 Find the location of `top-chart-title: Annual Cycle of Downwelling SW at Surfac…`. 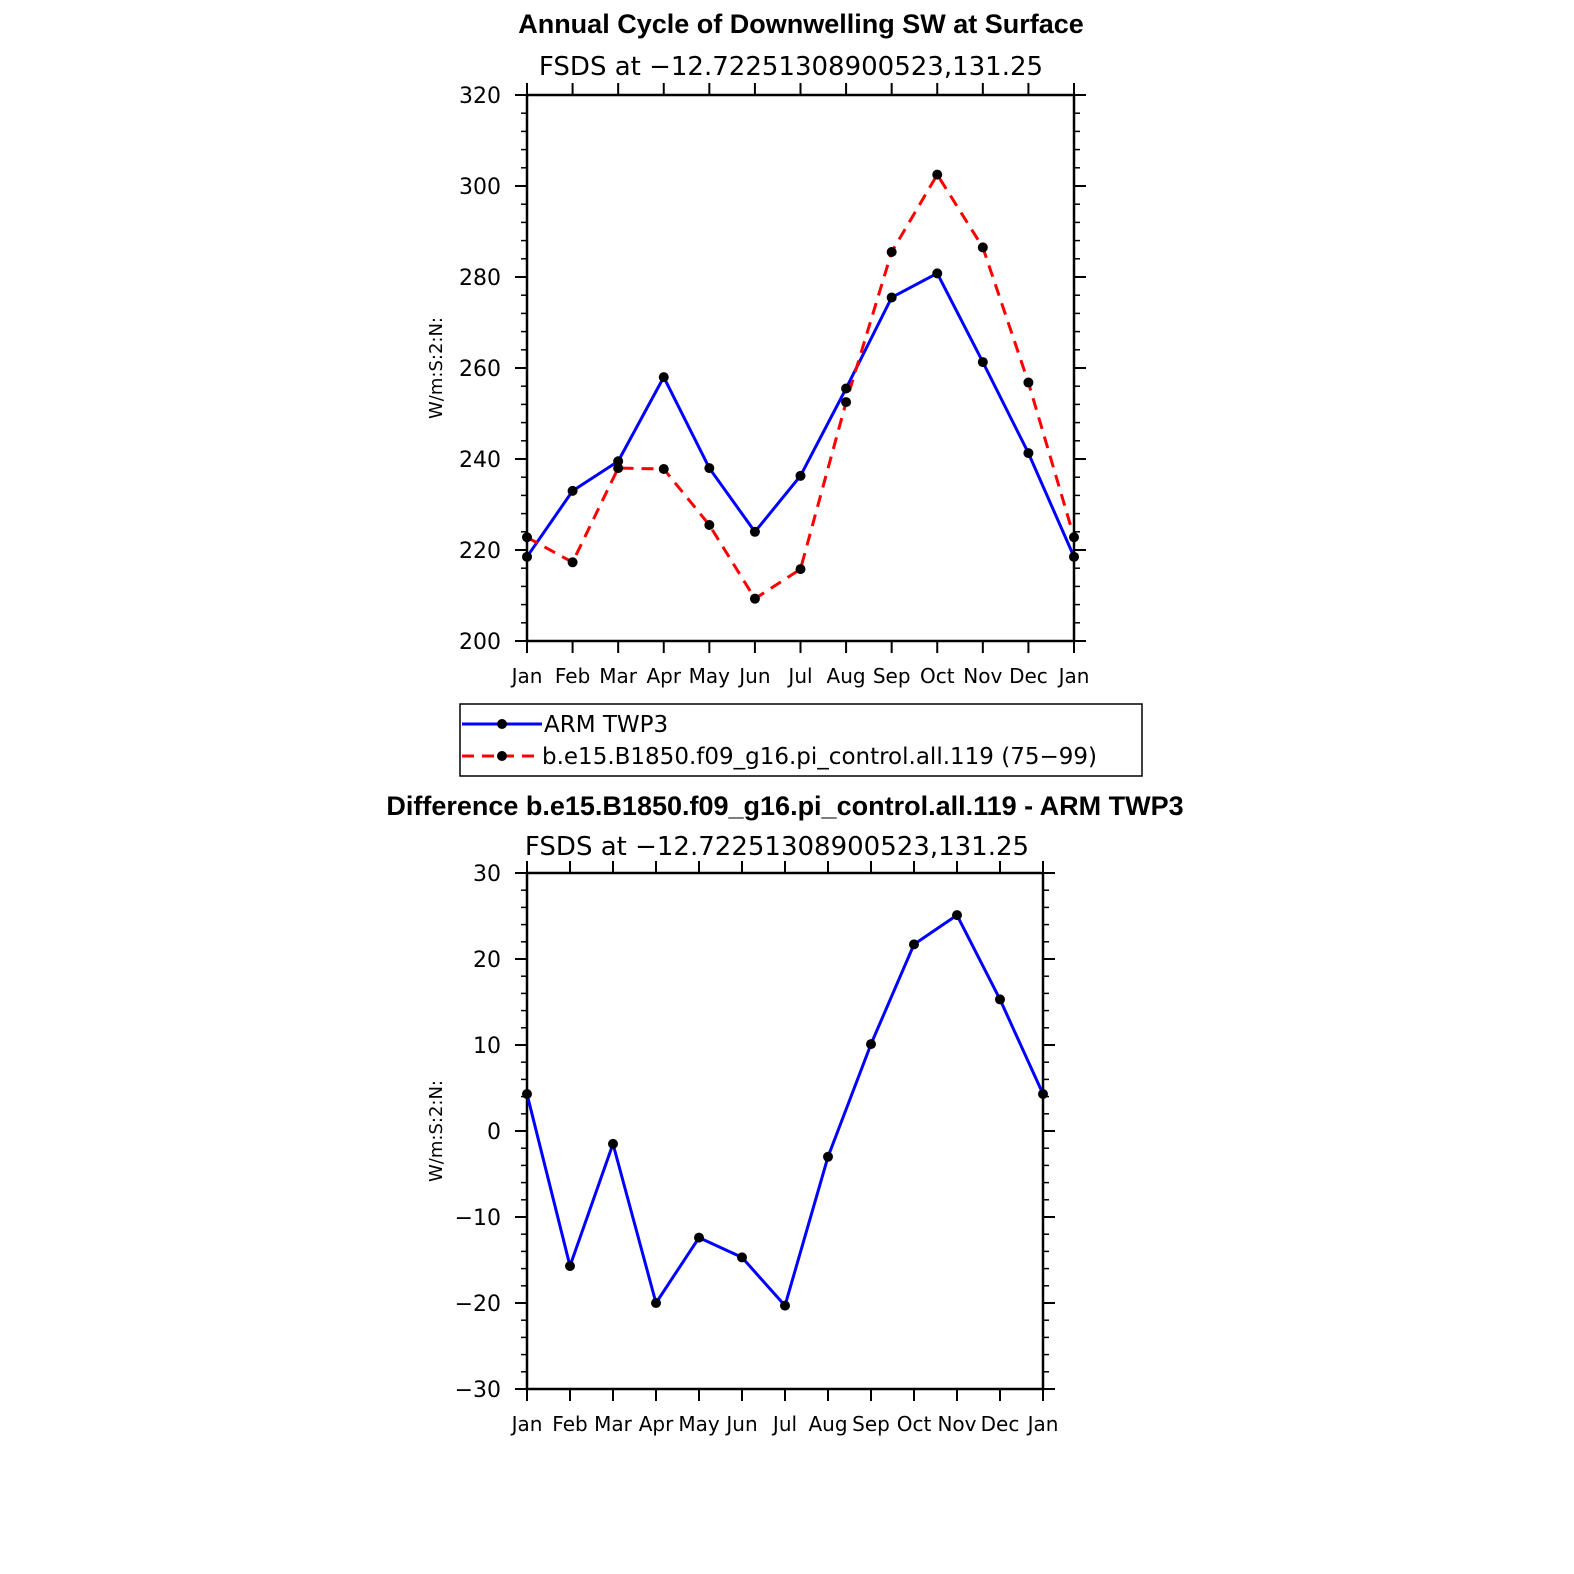

top-chart-title: Annual Cycle of Downwelling SW at Surfac… is located at coordinates (801, 24).